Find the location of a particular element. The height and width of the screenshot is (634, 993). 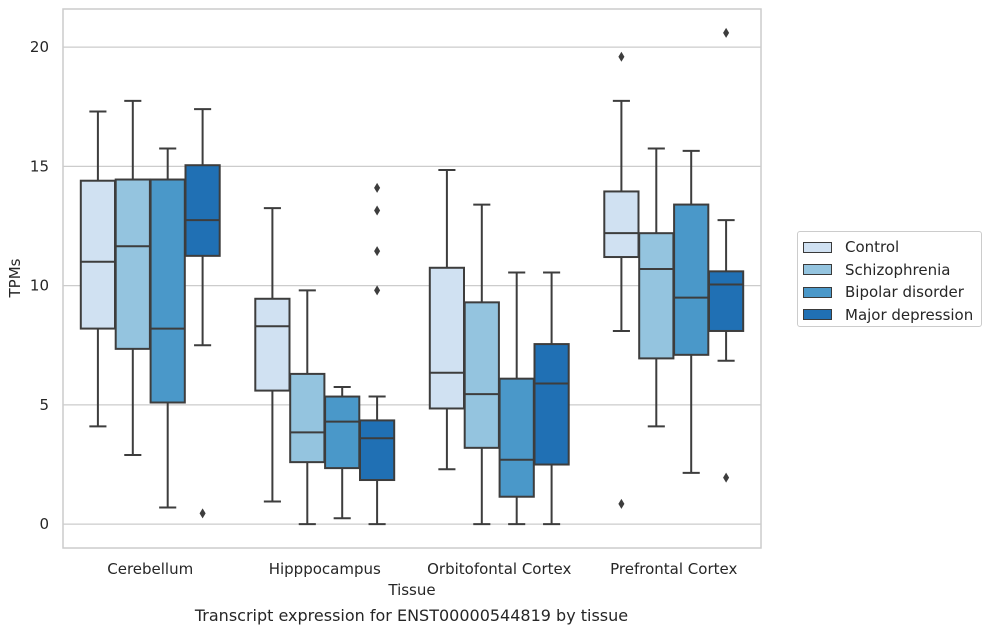

y-axis-tick-labels: 0 5 10 15 20 is located at coordinates (39, 285).